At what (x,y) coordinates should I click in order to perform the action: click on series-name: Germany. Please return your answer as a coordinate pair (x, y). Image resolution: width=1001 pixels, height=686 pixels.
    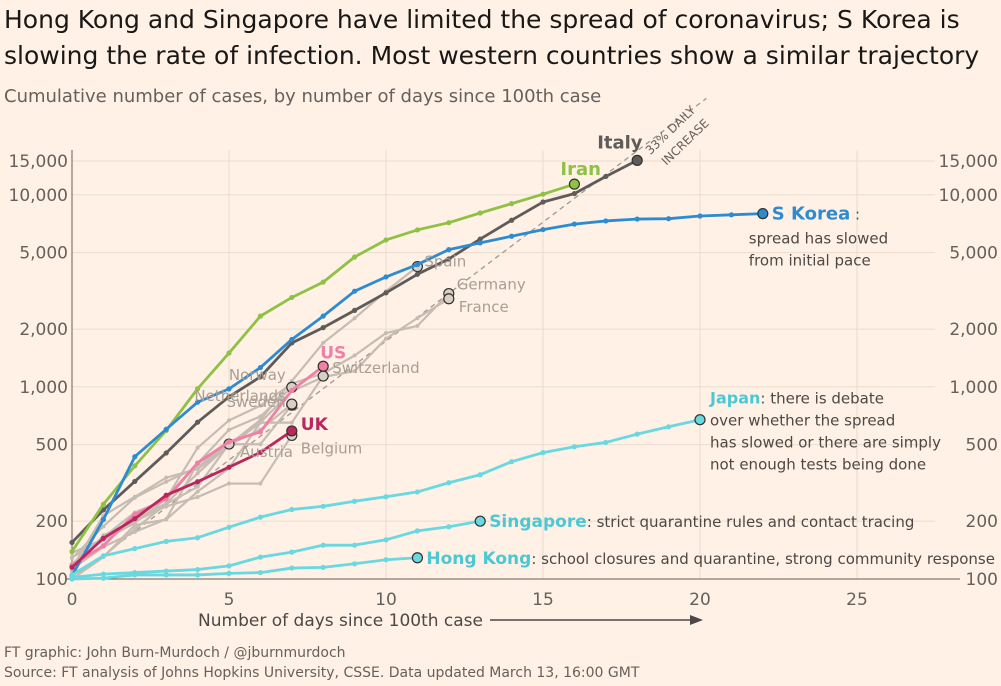
    Looking at the image, I should click on (491, 285).